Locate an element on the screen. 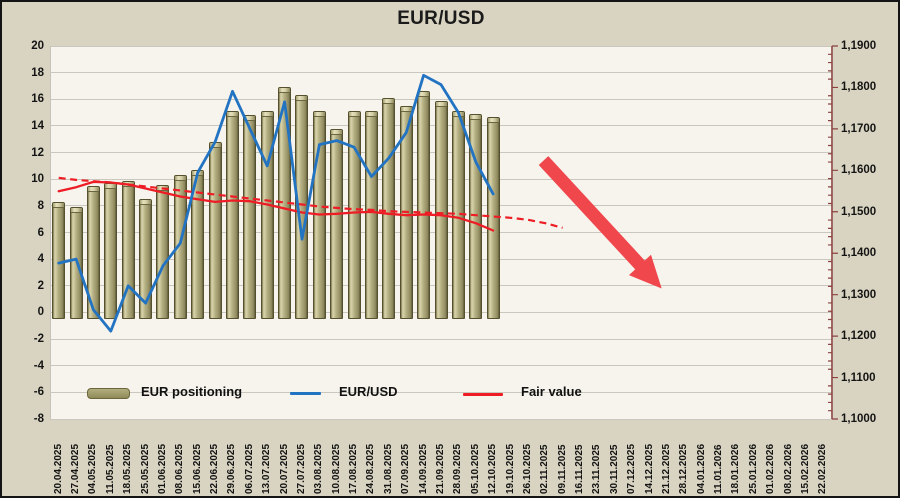  x-axis-label: 14.09.2025 is located at coordinates (423, 468).